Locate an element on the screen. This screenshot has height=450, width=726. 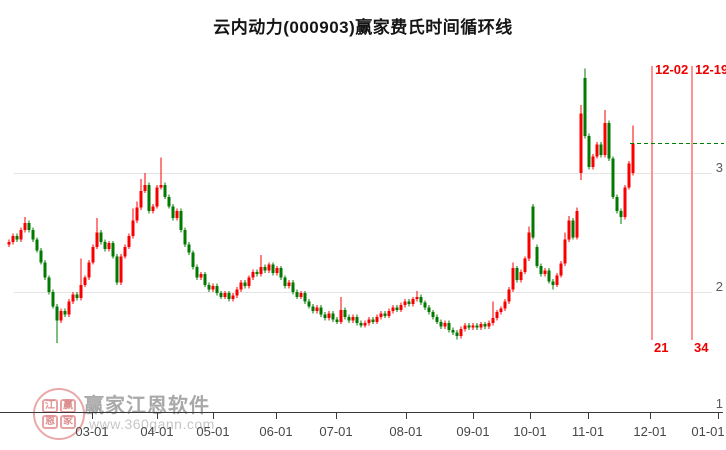
fib-line-date-label: 12-19 is located at coordinates (710, 69).